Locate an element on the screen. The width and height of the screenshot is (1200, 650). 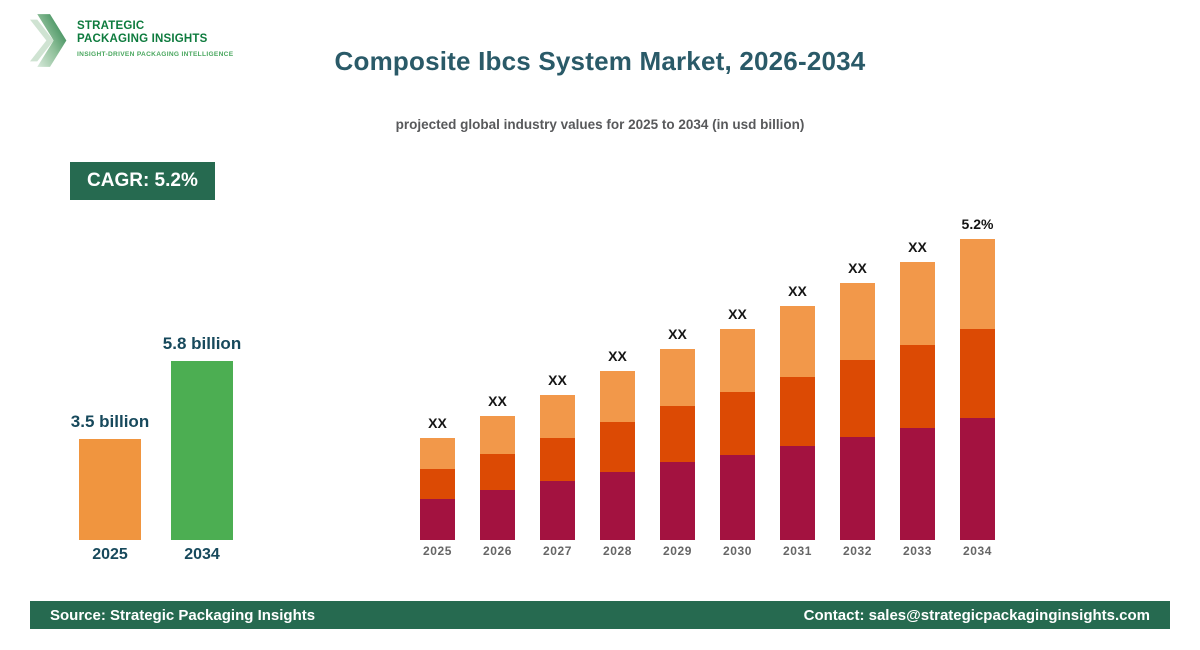
stacked-bar-group-2030: XX 2030 is located at coordinates (737, 432).